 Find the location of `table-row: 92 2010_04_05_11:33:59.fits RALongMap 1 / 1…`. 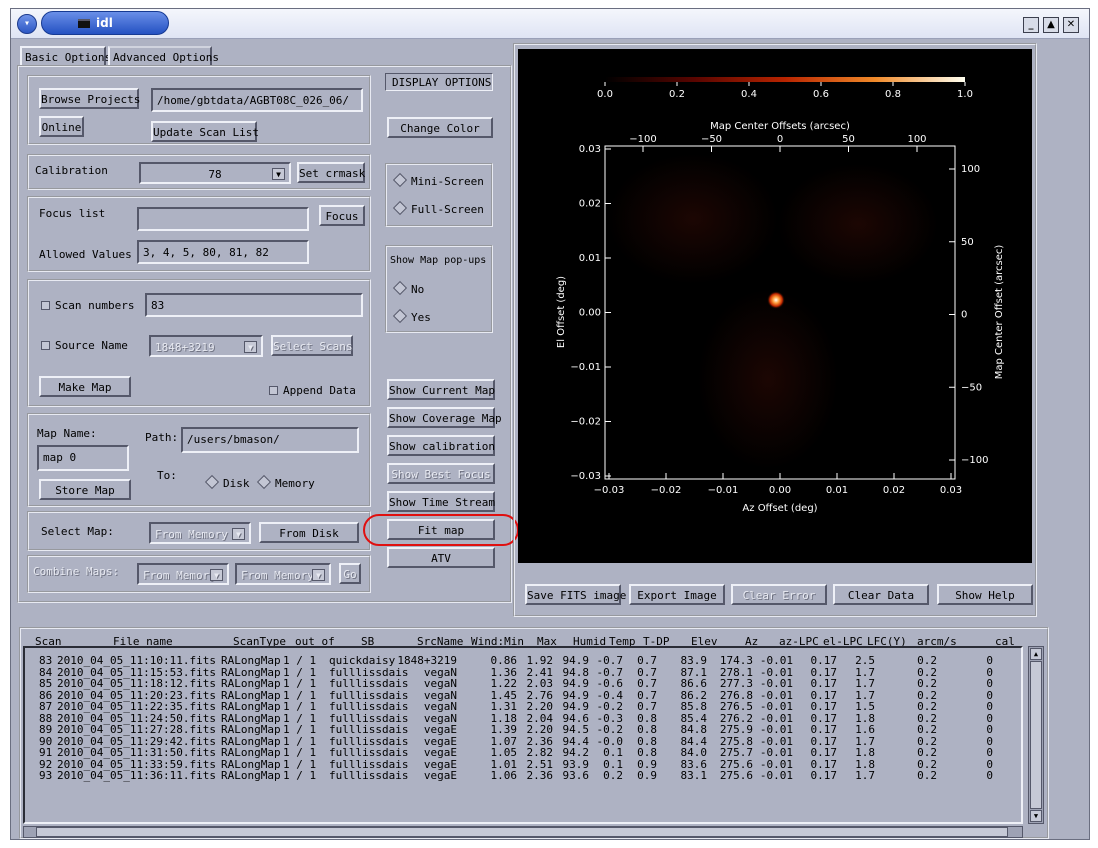

table-row: 92 2010_04_05_11:33:59.fits RALongMap 1 / 1… is located at coordinates (520, 764).